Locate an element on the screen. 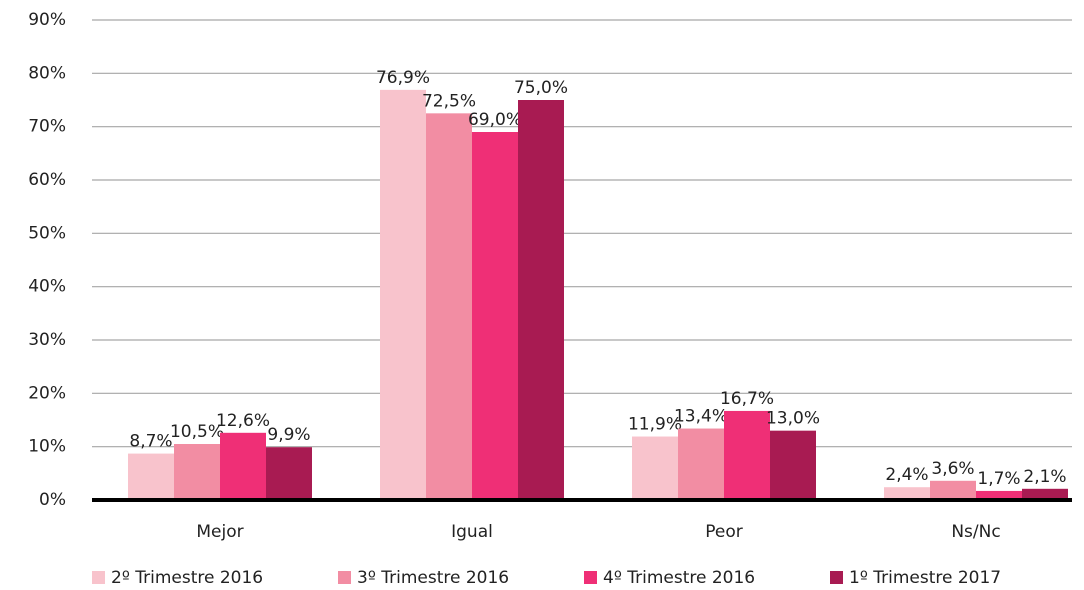 Image resolution: width=1084 pixels, height=590 pixels. data-label: 72,5% is located at coordinates (449, 101).